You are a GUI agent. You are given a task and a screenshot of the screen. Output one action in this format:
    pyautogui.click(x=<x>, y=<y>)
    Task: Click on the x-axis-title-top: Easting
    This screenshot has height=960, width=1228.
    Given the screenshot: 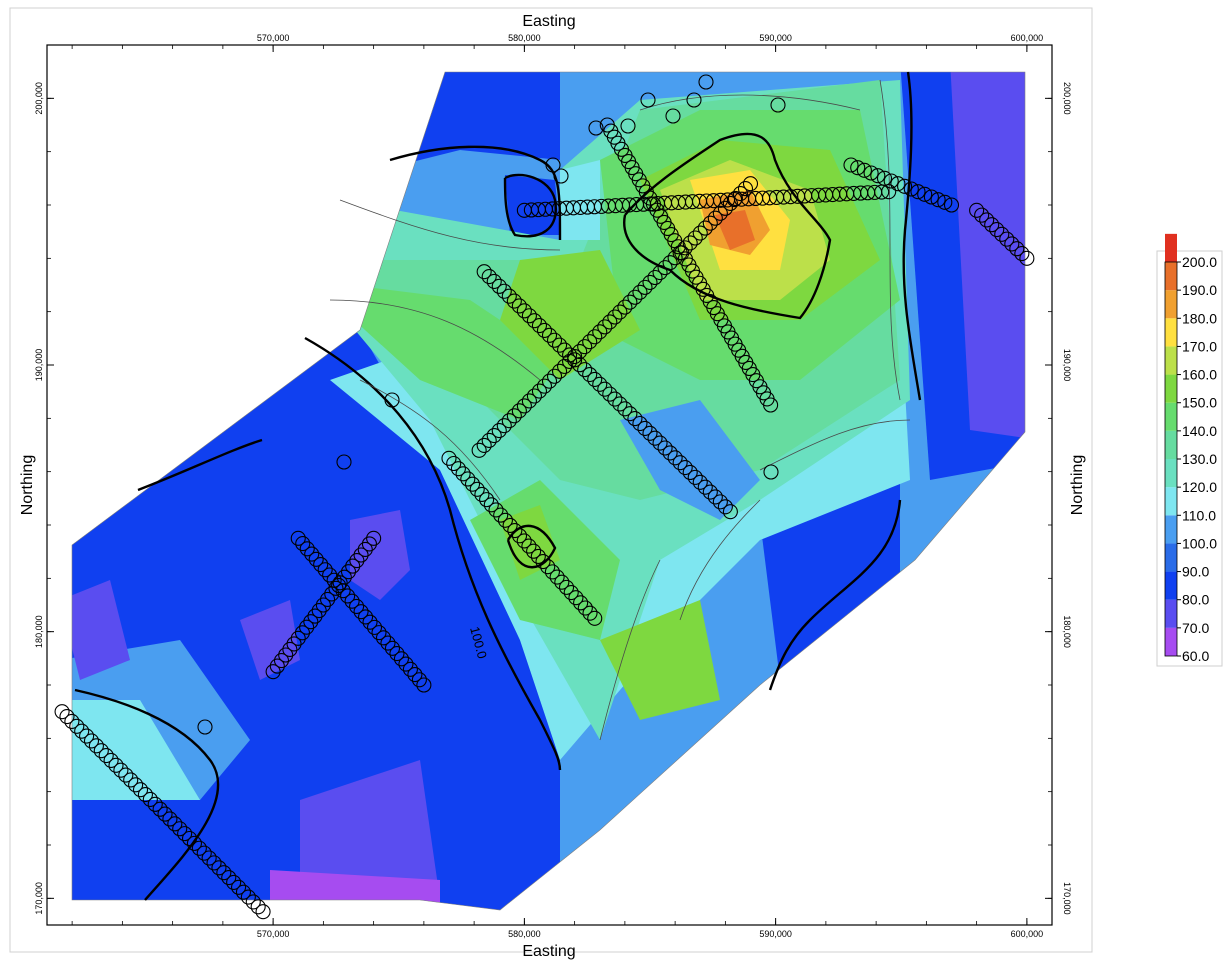 What is the action you would take?
    pyautogui.click(x=548, y=21)
    